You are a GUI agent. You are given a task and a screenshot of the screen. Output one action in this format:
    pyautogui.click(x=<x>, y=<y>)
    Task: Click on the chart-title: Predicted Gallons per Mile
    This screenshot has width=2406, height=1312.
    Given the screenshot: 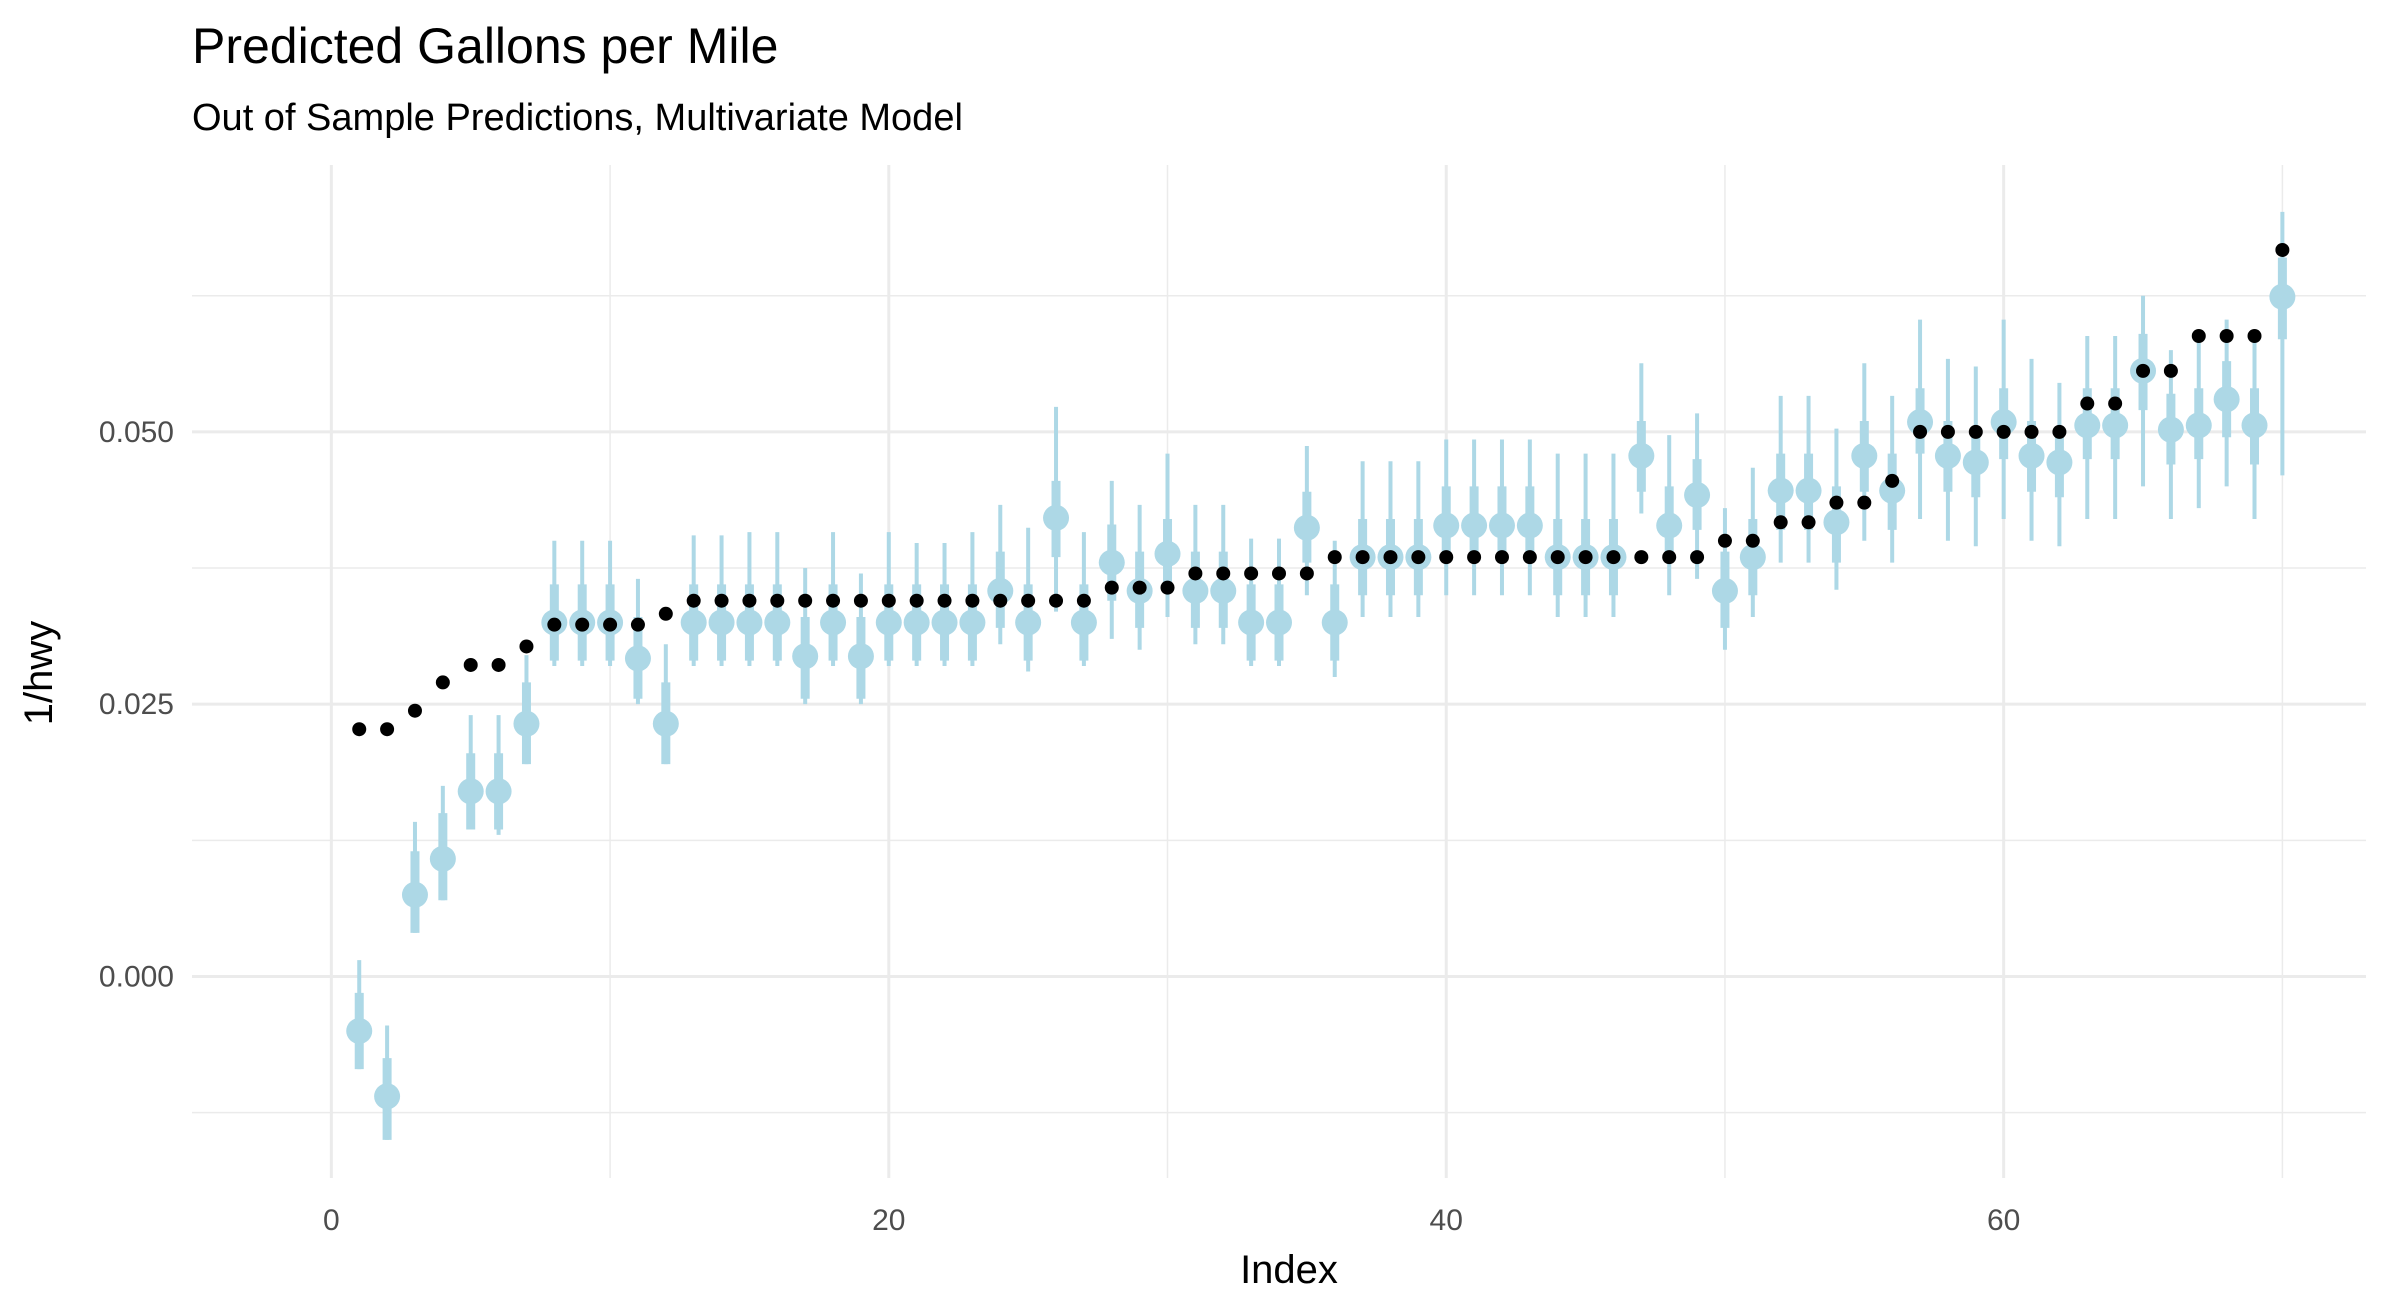 What is the action you would take?
    pyautogui.click(x=485, y=46)
    